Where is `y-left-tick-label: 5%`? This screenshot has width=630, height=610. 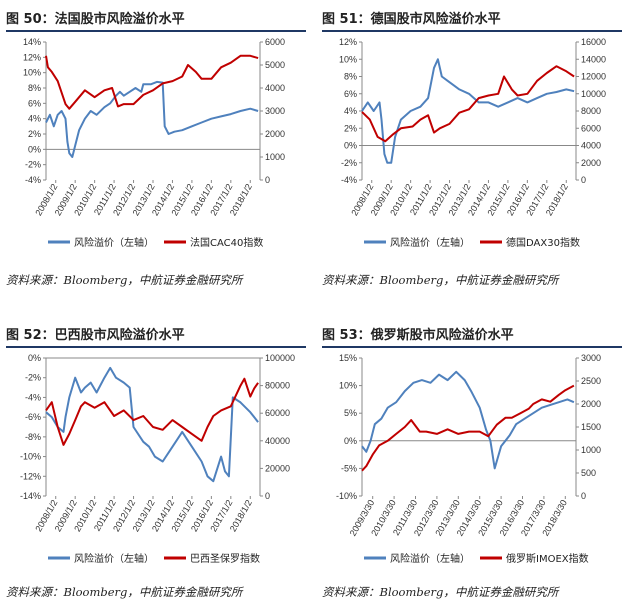
y-left-tick-label: 5% is located at coordinates (350, 413).